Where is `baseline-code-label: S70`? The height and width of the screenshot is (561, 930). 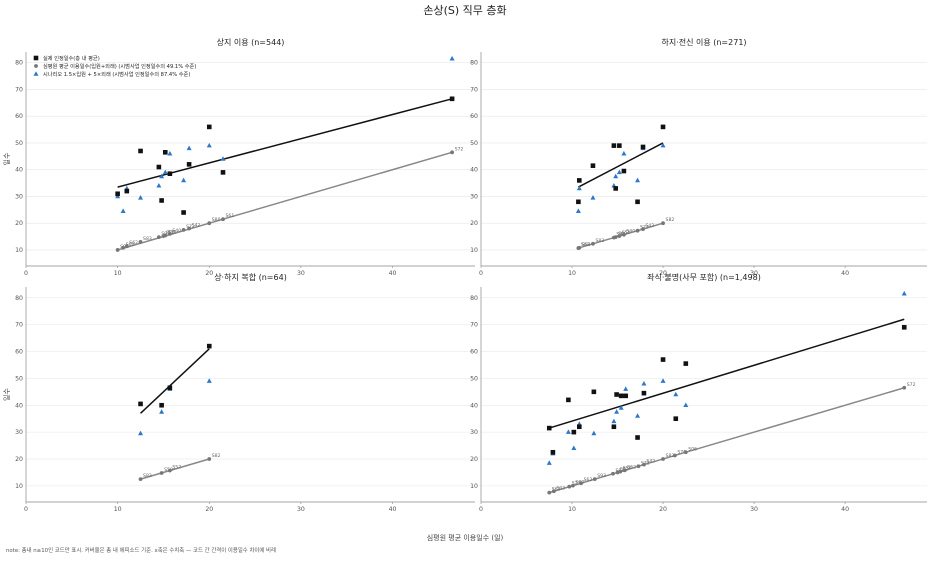 baseline-code-label: S70 is located at coordinates (681, 453).